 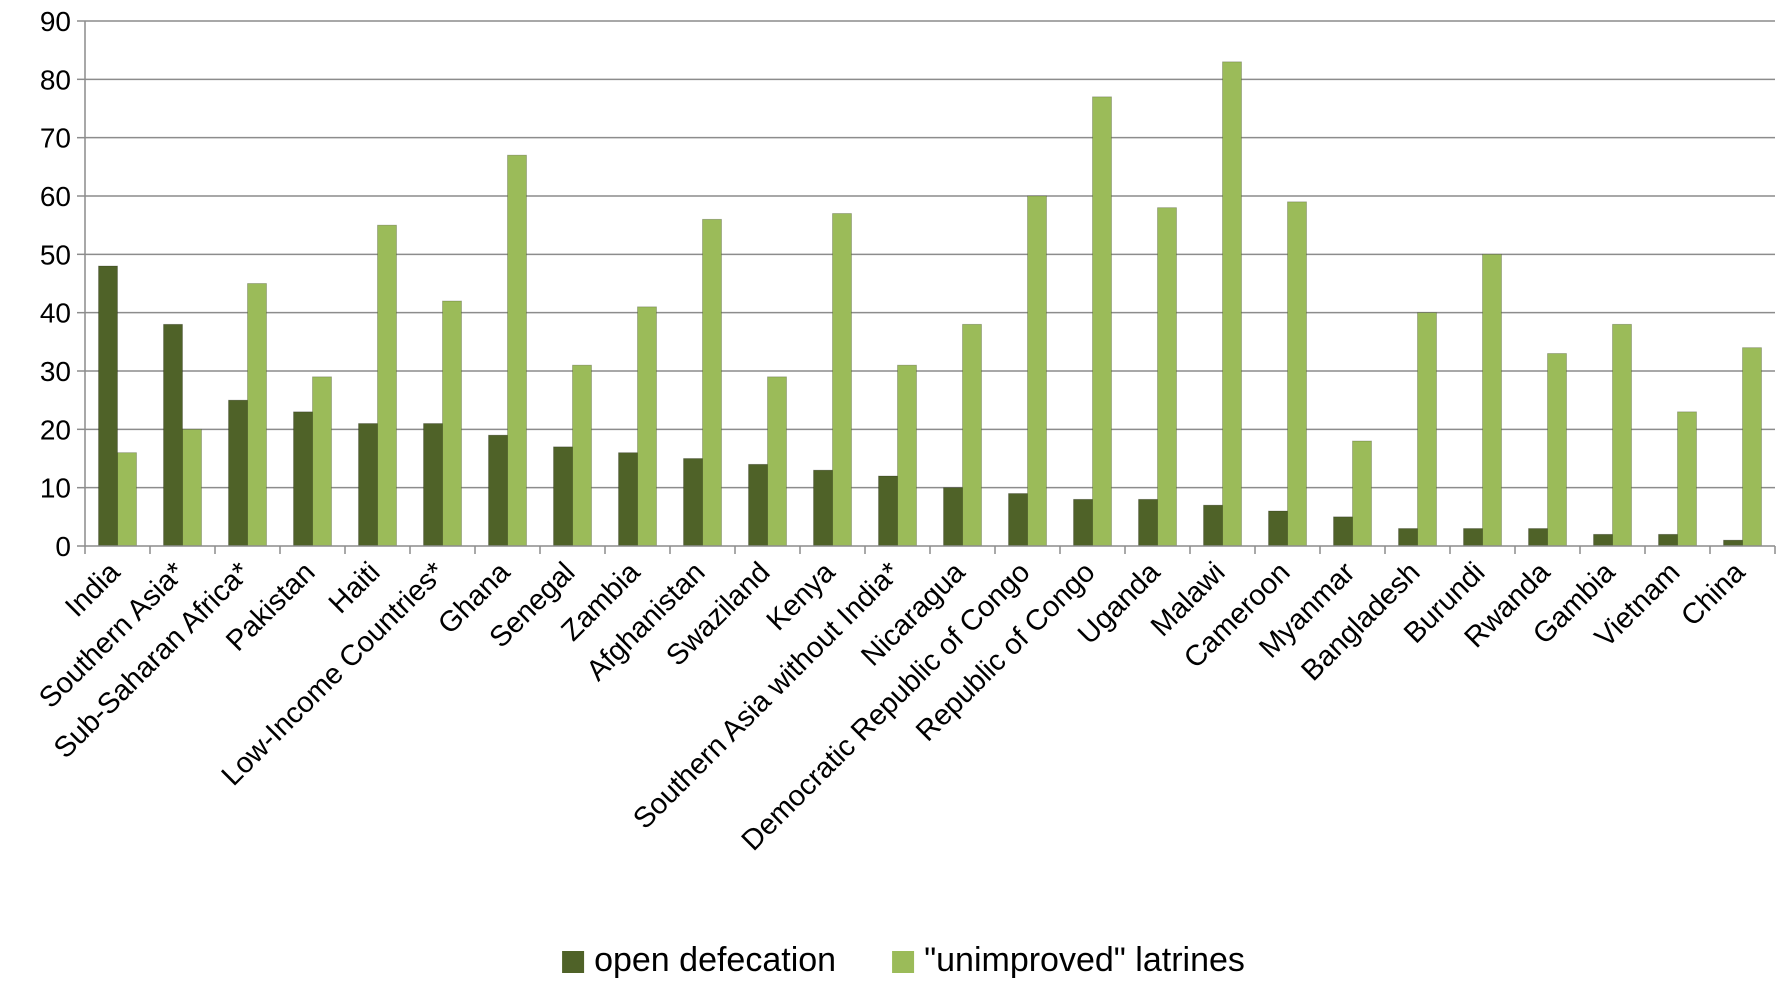 What do you see at coordinates (1492, 400) in the screenshot?
I see `bar-unimproved-latrines-burundi` at bounding box center [1492, 400].